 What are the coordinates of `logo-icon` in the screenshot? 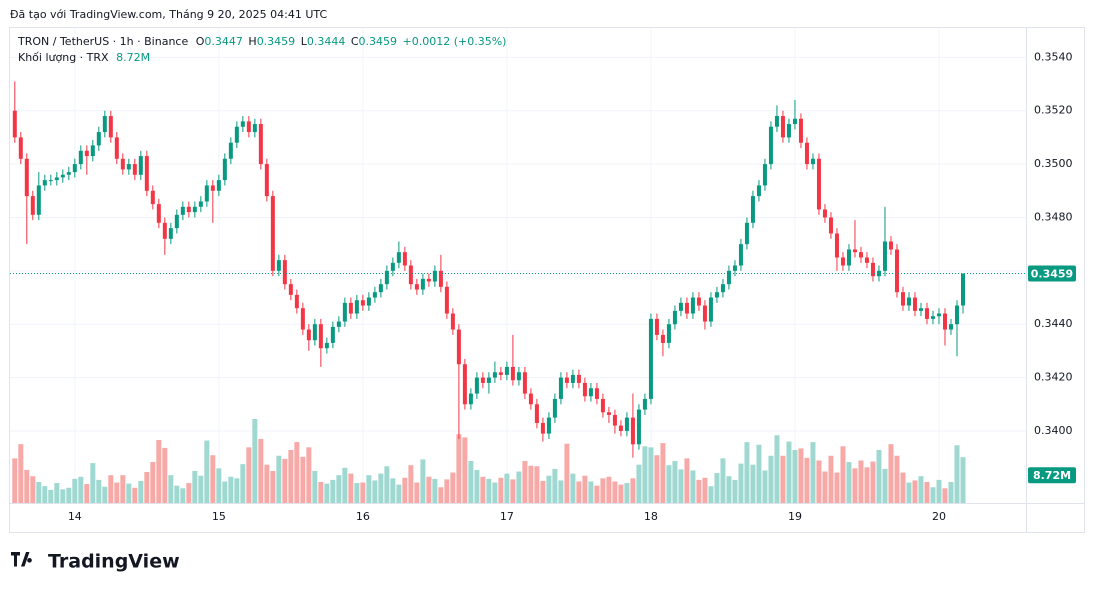 It's located at (21, 559).